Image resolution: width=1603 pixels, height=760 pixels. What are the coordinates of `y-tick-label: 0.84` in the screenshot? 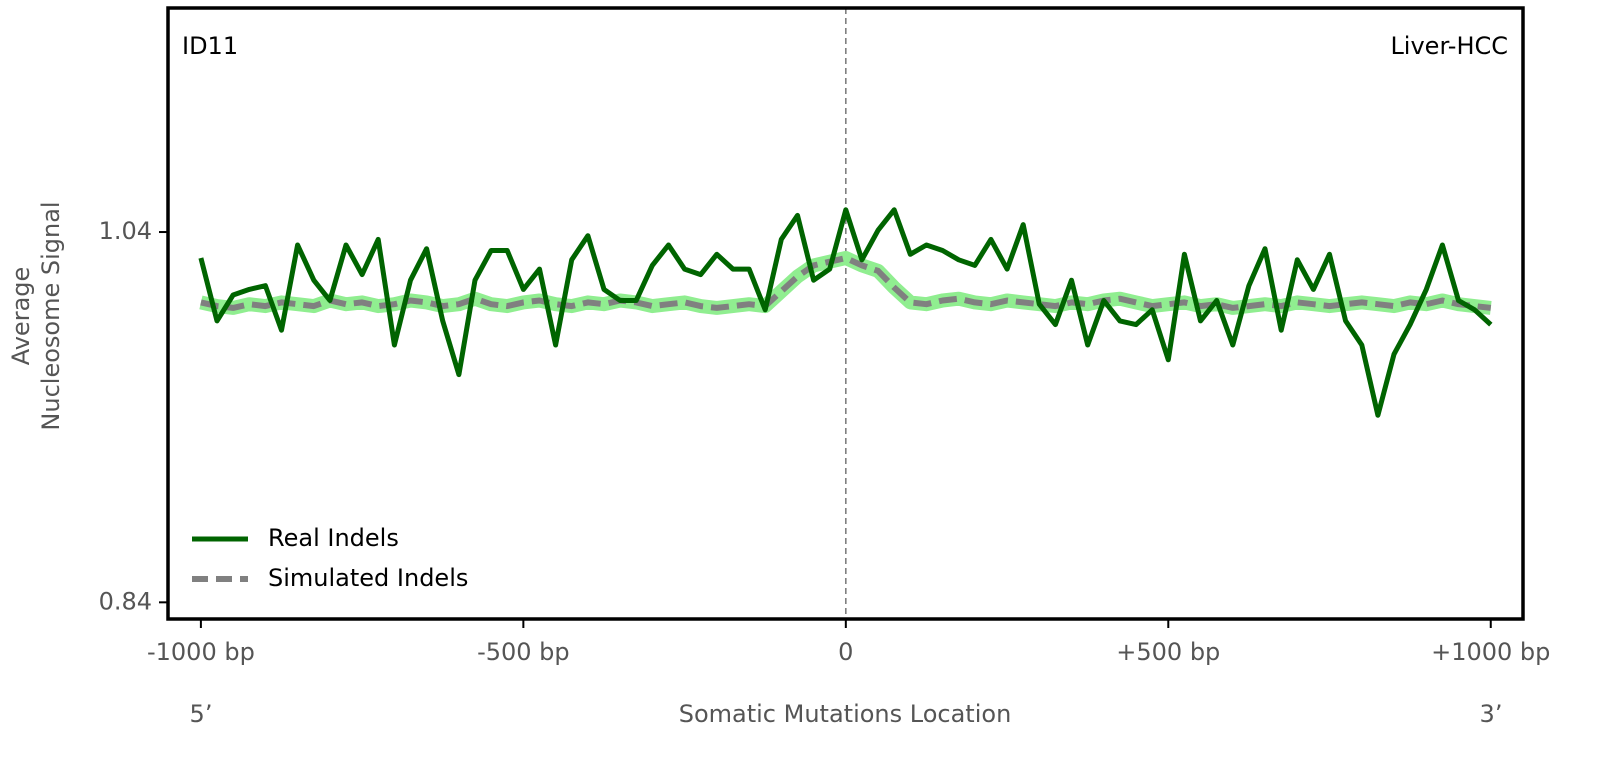 It's located at (125, 601).